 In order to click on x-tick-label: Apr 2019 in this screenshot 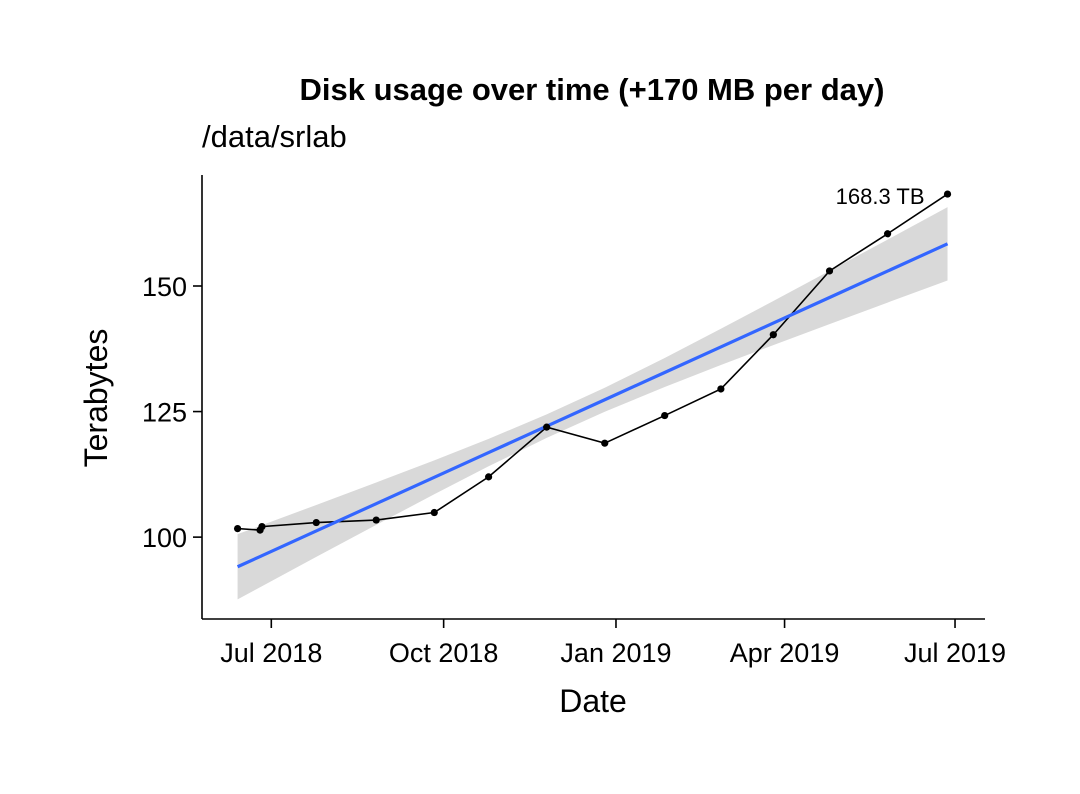, I will do `click(785, 653)`.